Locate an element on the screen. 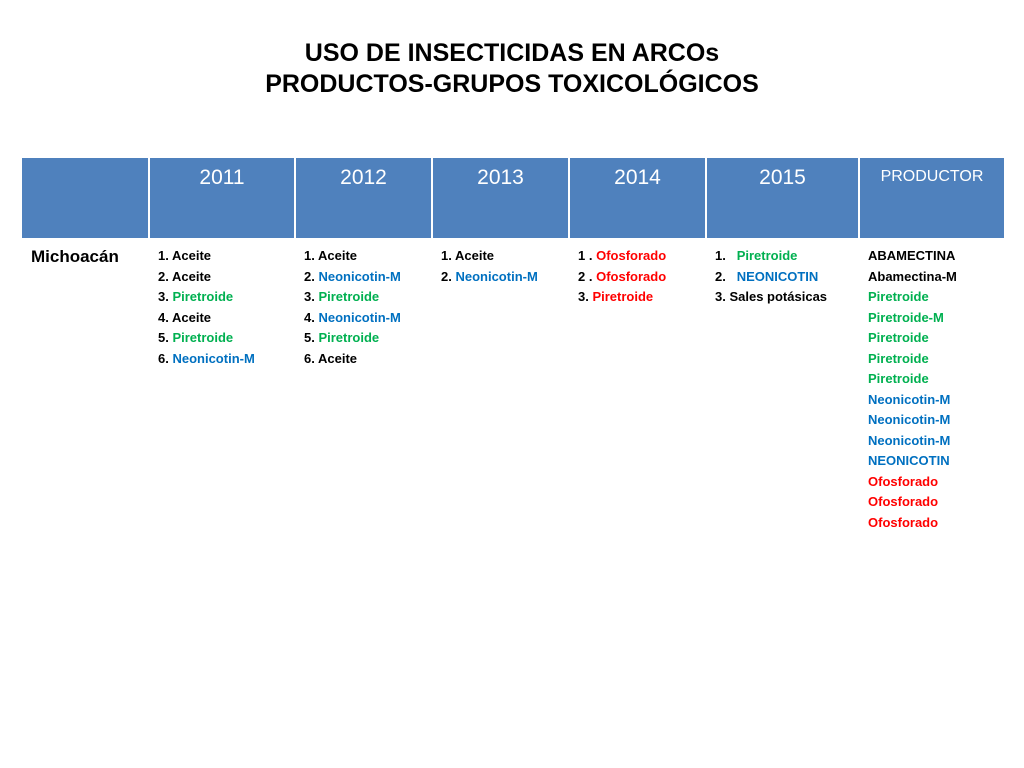 Image resolution: width=1024 pixels, height=768 pixels. list-item: Piretroide-M is located at coordinates (936, 318).